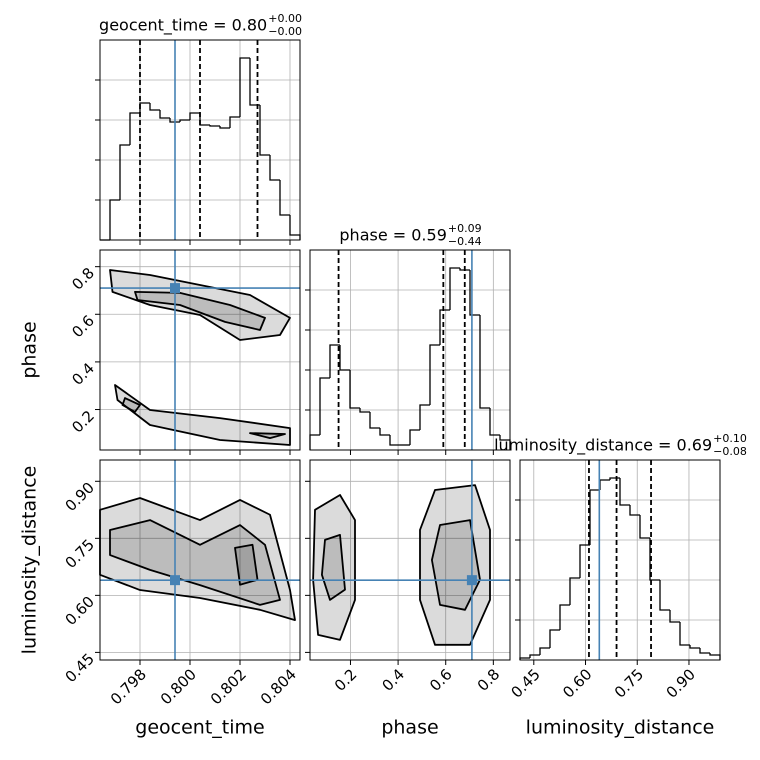 The width and height of the screenshot is (760, 760). What do you see at coordinates (178, 686) in the screenshot?
I see `x-tick-label: 0.800` at bounding box center [178, 686].